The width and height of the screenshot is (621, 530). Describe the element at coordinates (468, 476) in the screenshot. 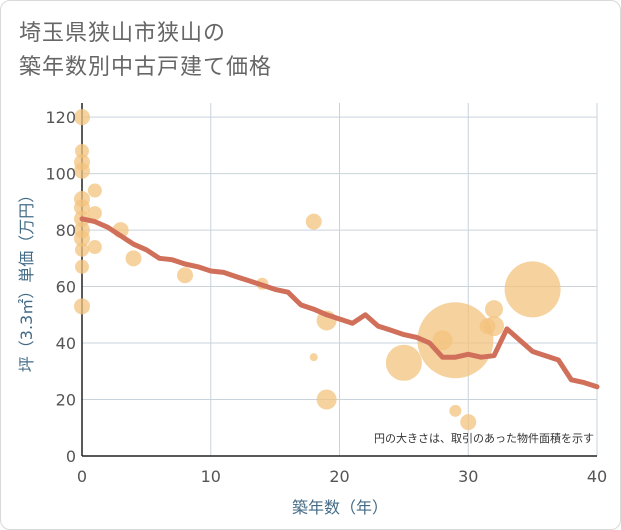

I see `x-tick-label: 30` at that location.